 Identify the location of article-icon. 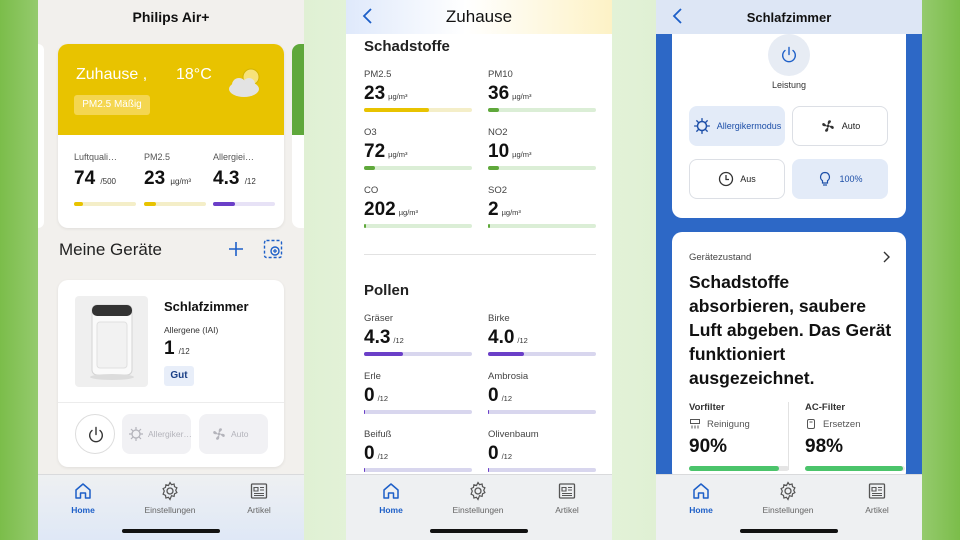
(877, 491).